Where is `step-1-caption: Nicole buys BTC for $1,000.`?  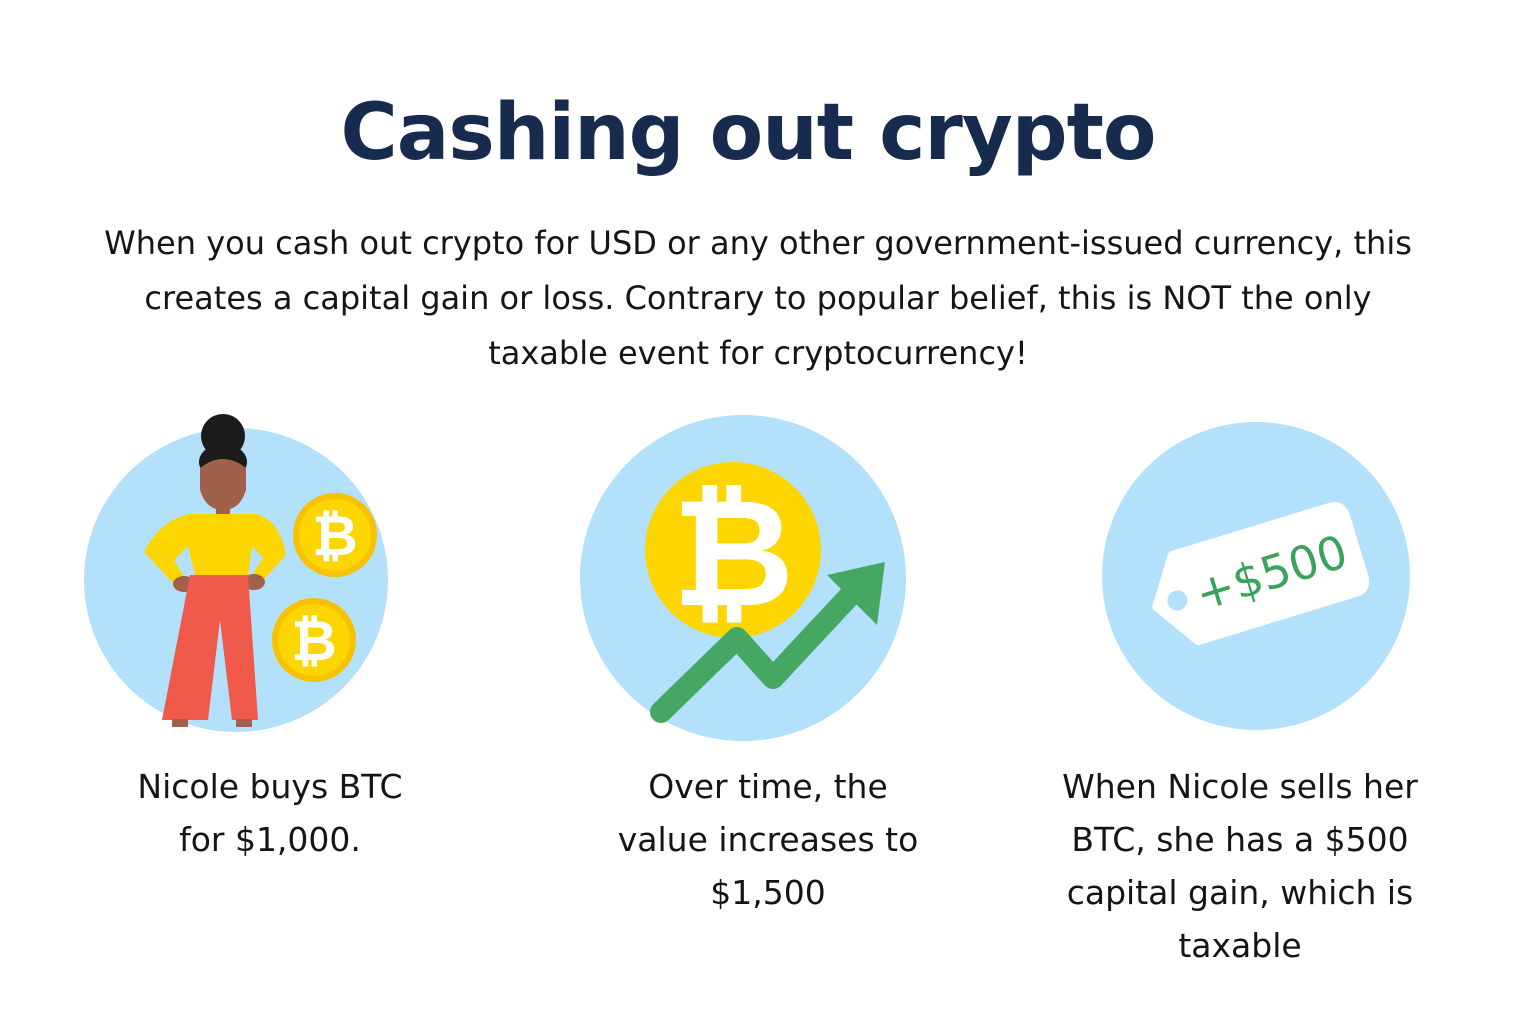 step-1-caption: Nicole buys BTC for $1,000. is located at coordinates (270, 813).